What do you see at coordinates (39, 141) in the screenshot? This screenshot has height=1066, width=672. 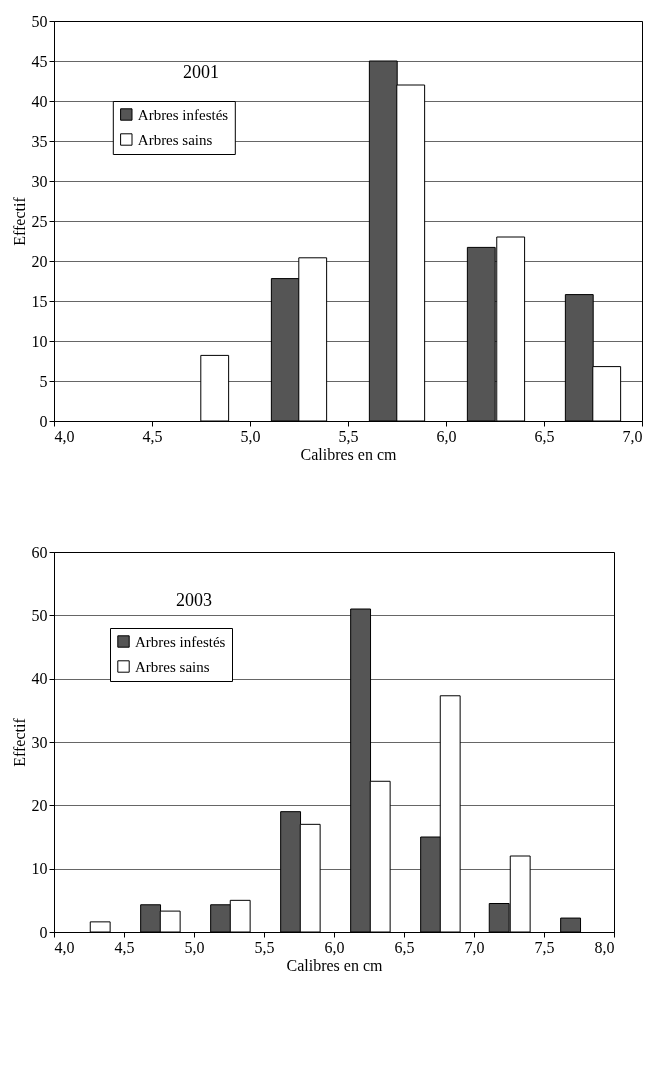 I see `y-tick-label: 35` at bounding box center [39, 141].